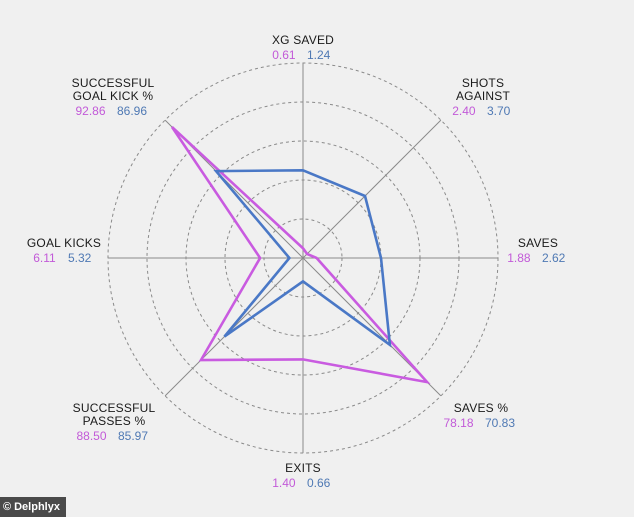  I want to click on axis-label: SHOTS, so click(483, 83).